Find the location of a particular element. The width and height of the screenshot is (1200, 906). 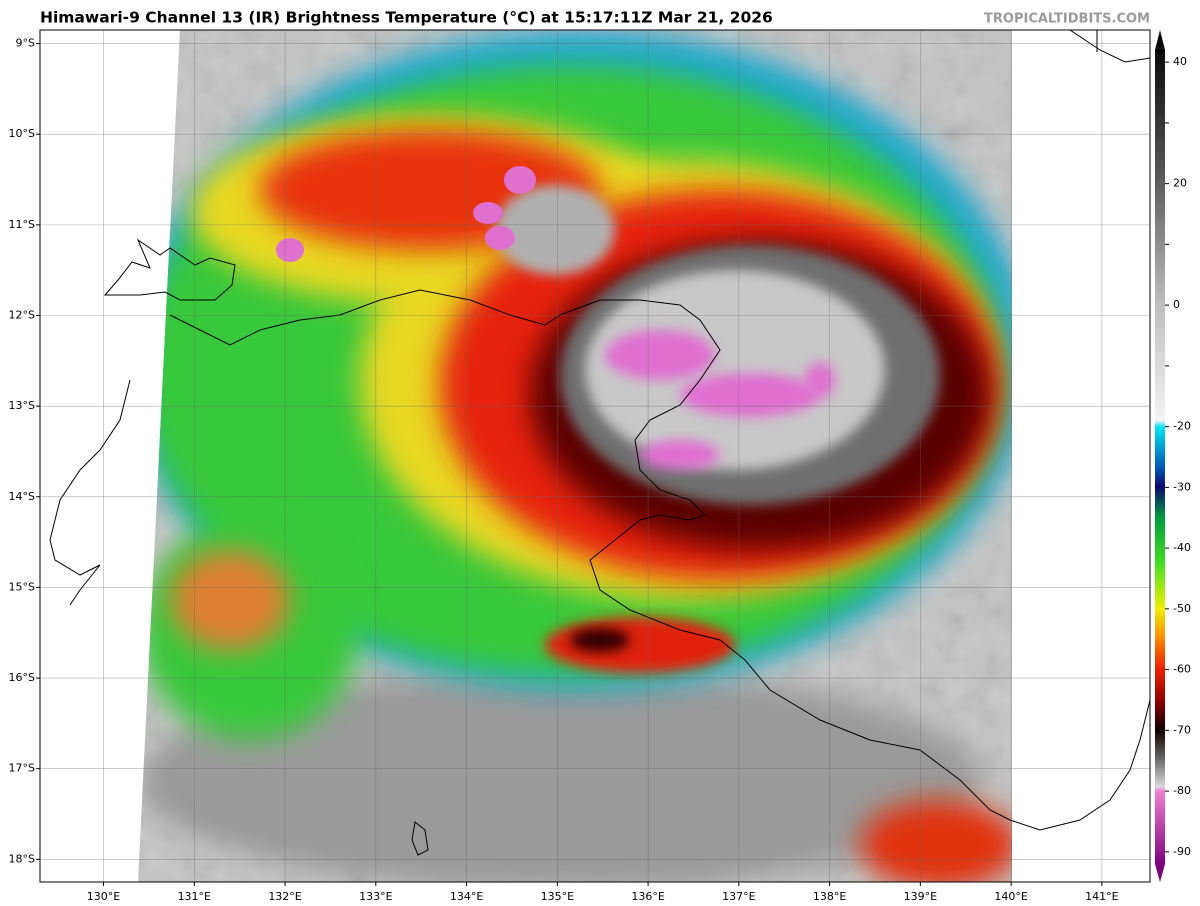

lon-label: 134°E is located at coordinates (466, 896).